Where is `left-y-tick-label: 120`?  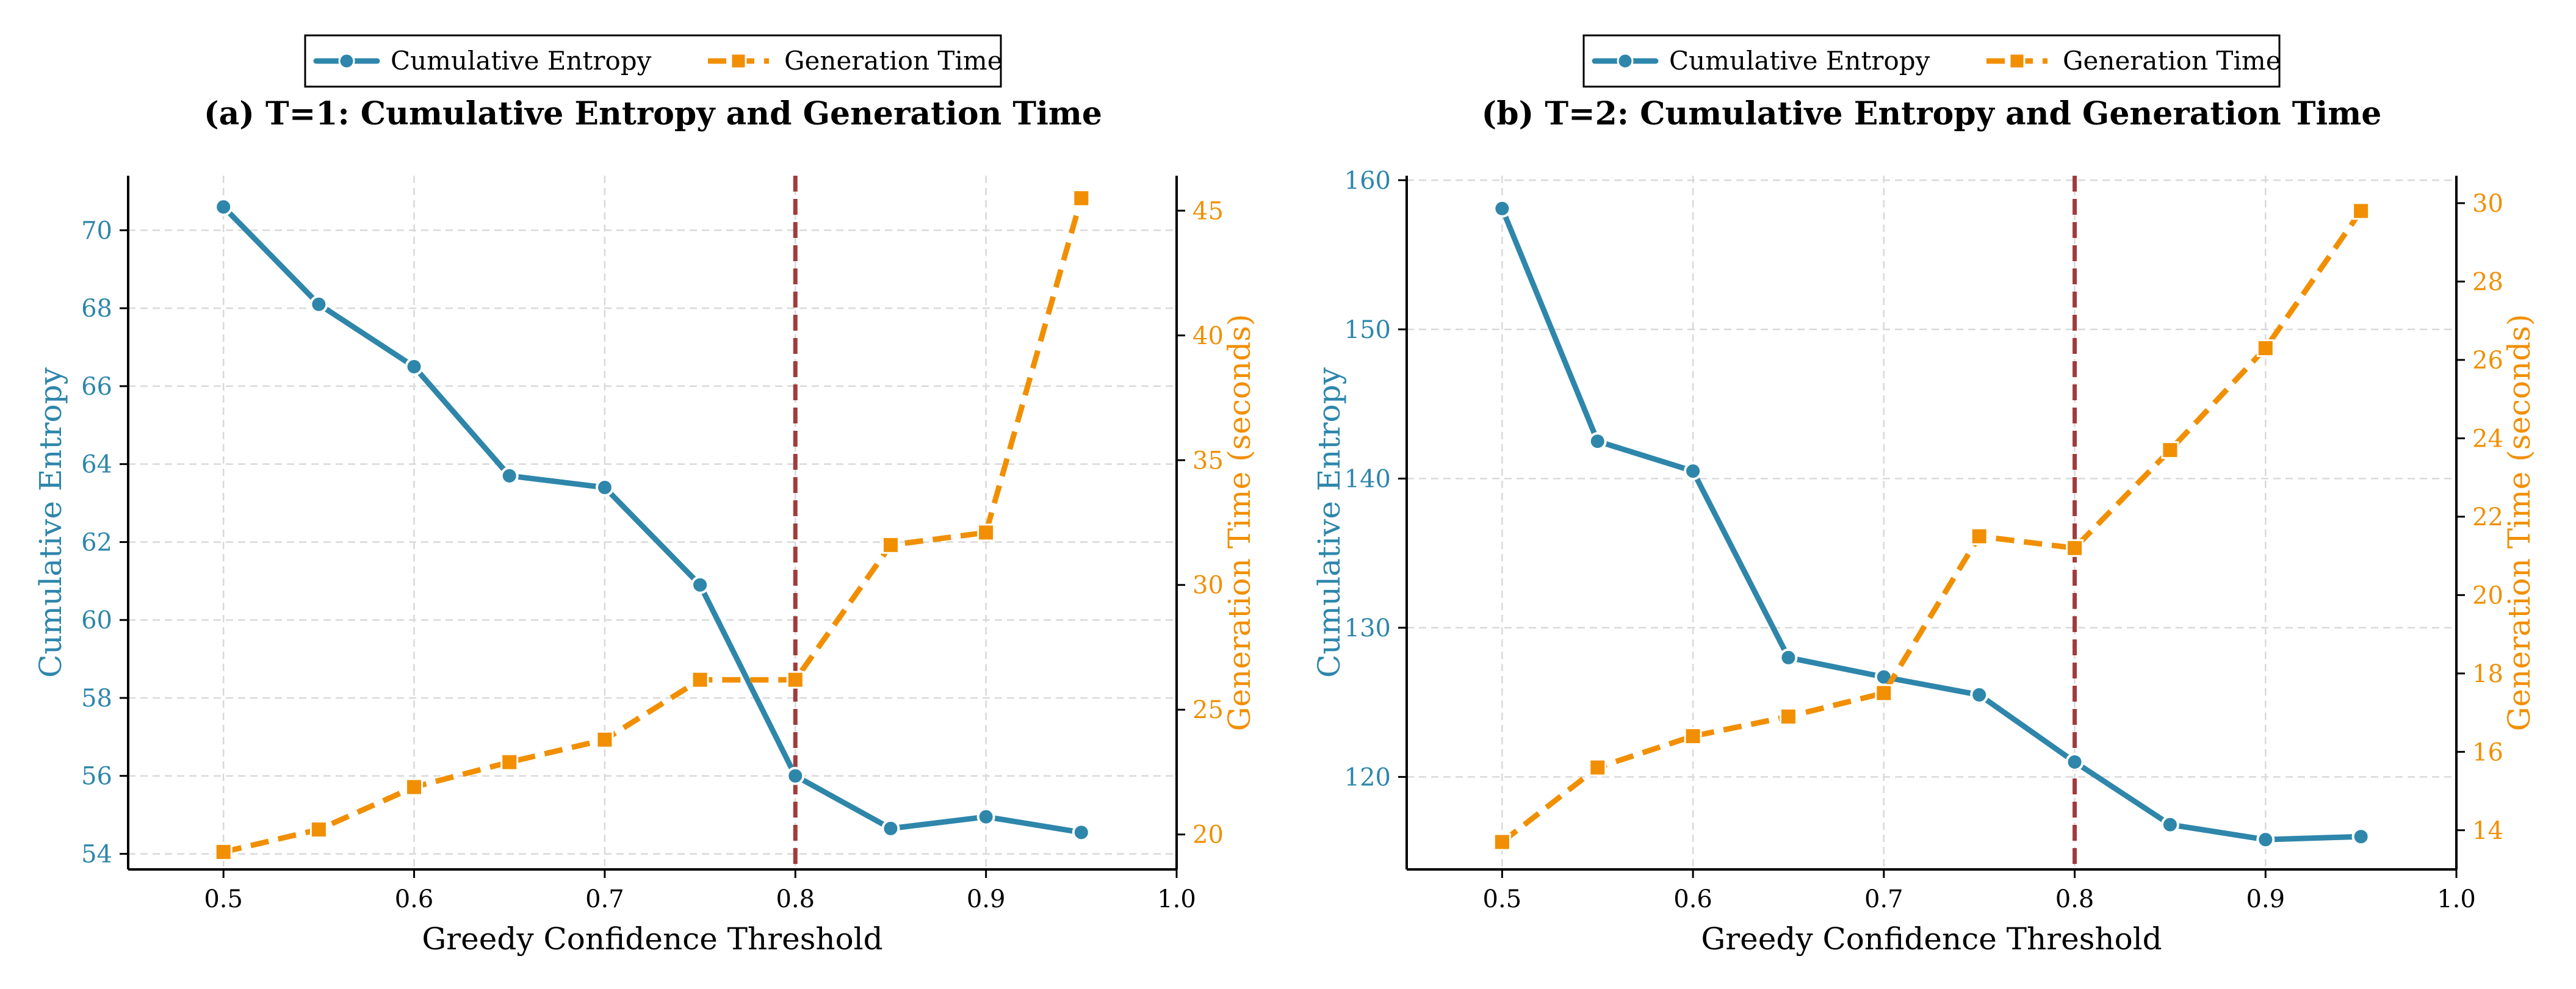 left-y-tick-label: 120 is located at coordinates (1367, 777).